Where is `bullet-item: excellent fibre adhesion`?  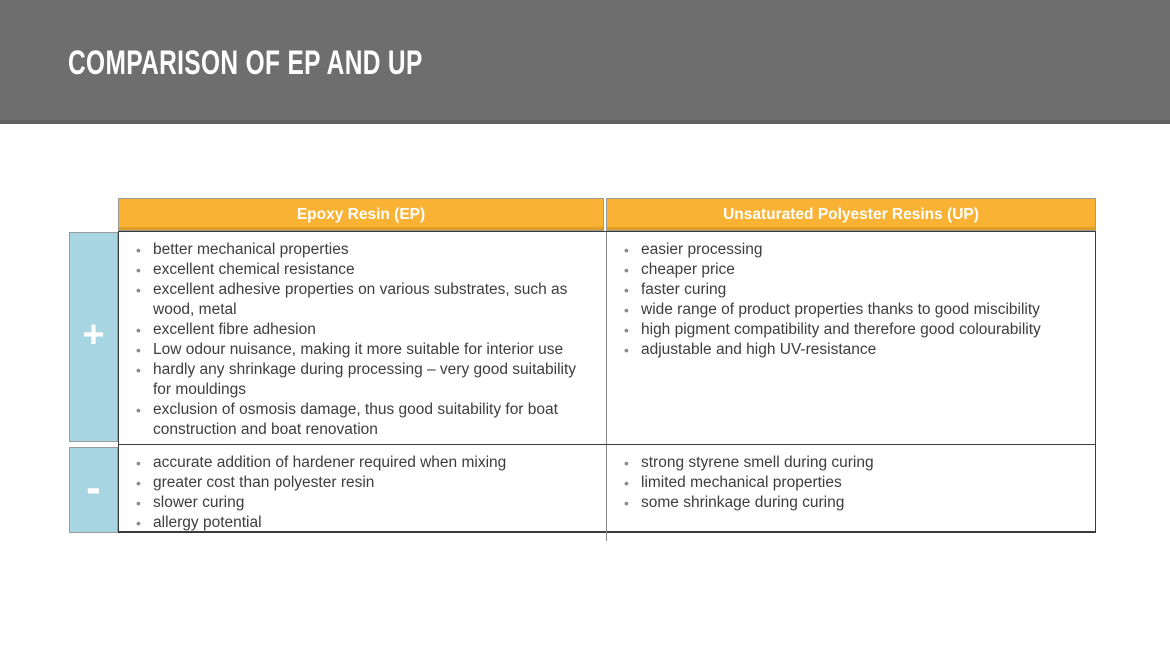
bullet-item: excellent fibre adhesion is located at coordinates (362, 330).